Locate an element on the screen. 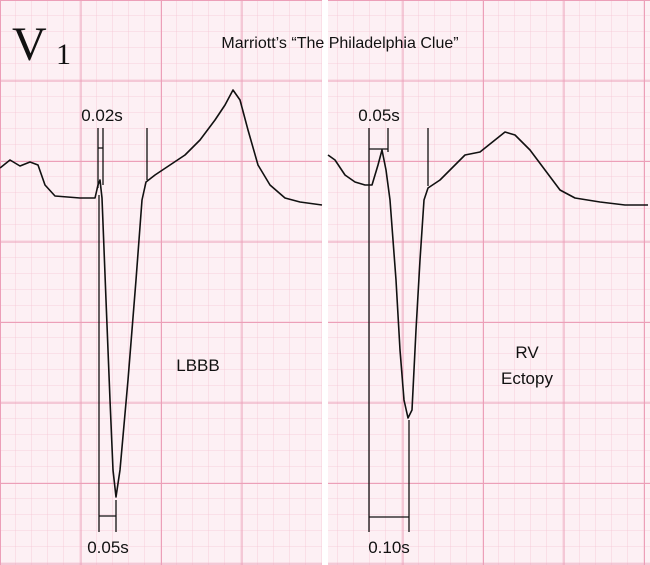 The width and height of the screenshot is (650, 565). lead-subscript: 1 is located at coordinates (63, 54).